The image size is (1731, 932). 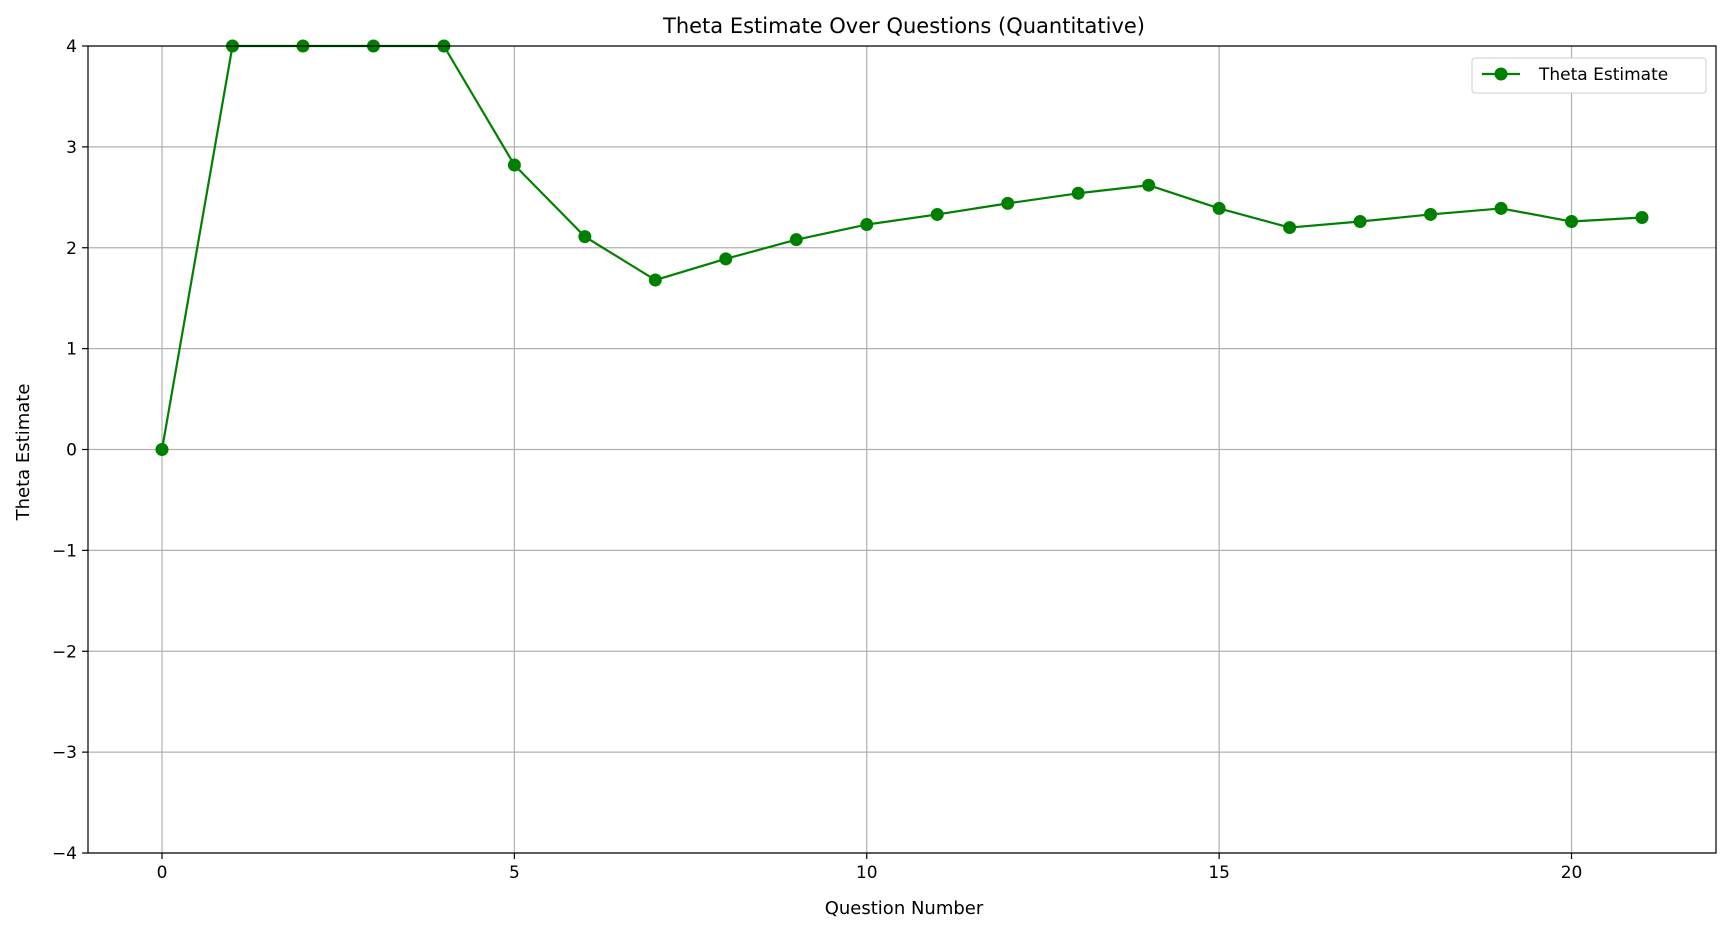 I want to click on y-tick-label: 0, so click(x=71, y=451).